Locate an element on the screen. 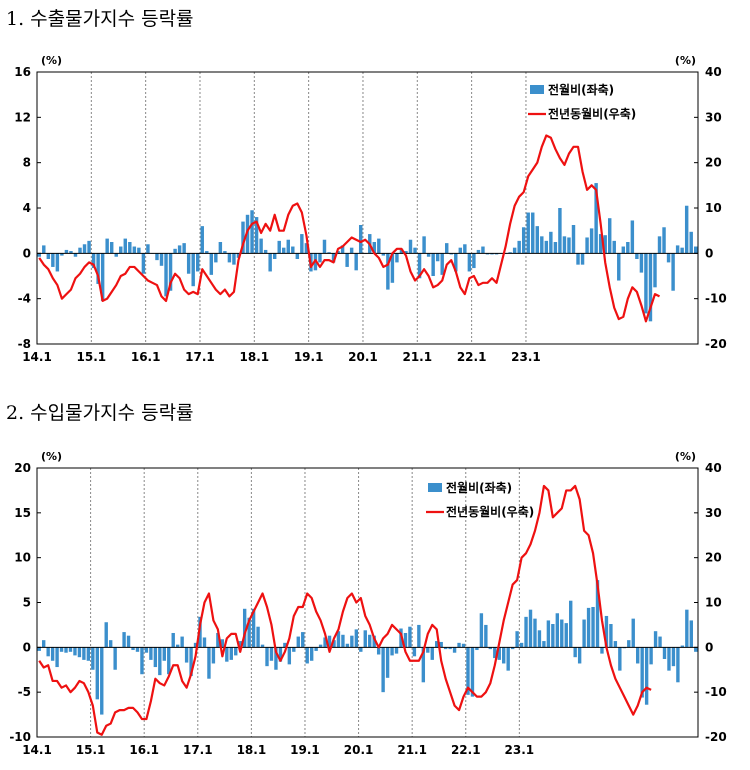 This screenshot has height=770, width=750. left-tick-label: 10 is located at coordinates (22, 558).